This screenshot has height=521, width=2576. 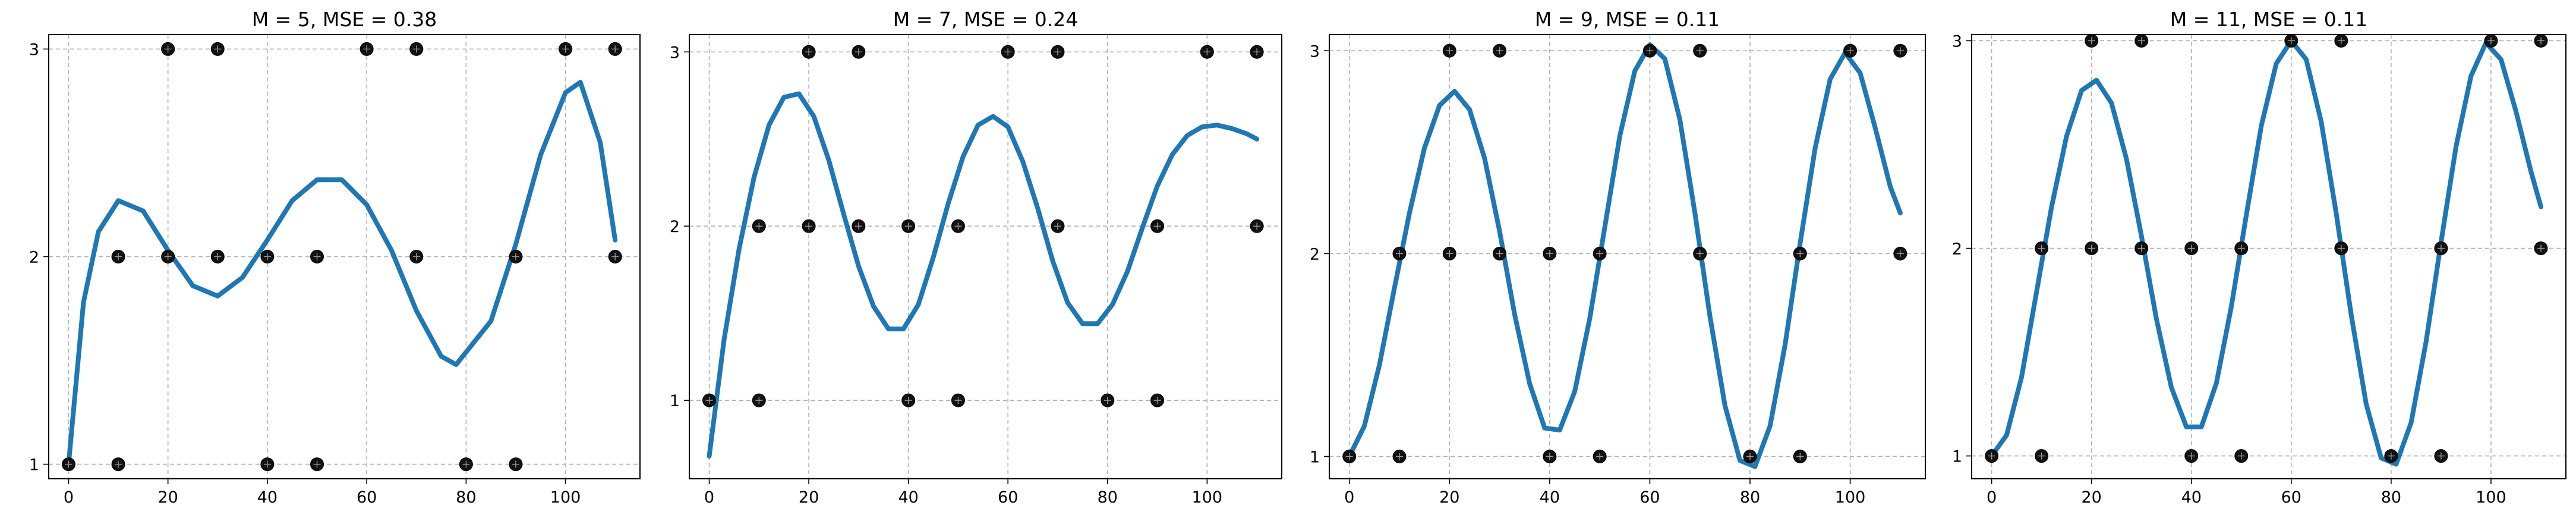 I want to click on subplot-title: M = 5, MSE = 0.38, so click(x=345, y=19).